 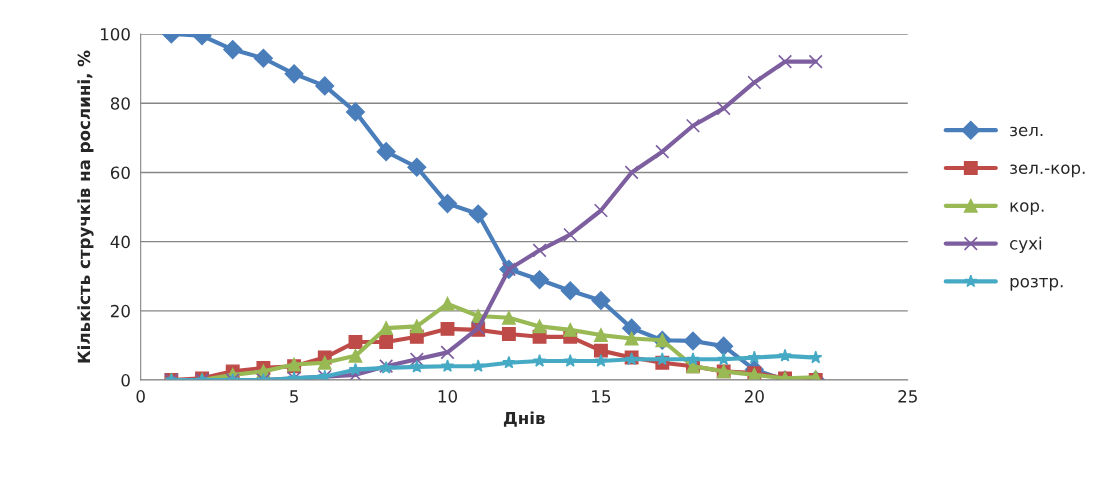 What do you see at coordinates (1047, 171) in the screenshot?
I see `legend-label: зел.-кор.` at bounding box center [1047, 171].